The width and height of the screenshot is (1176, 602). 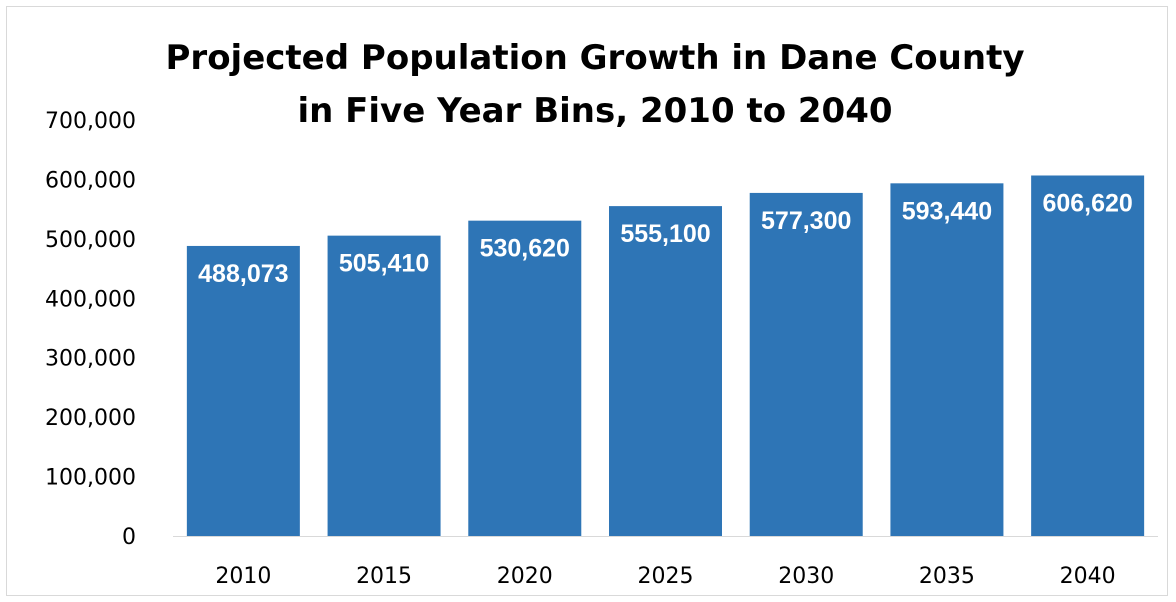 What do you see at coordinates (806, 364) in the screenshot?
I see `bar-2030` at bounding box center [806, 364].